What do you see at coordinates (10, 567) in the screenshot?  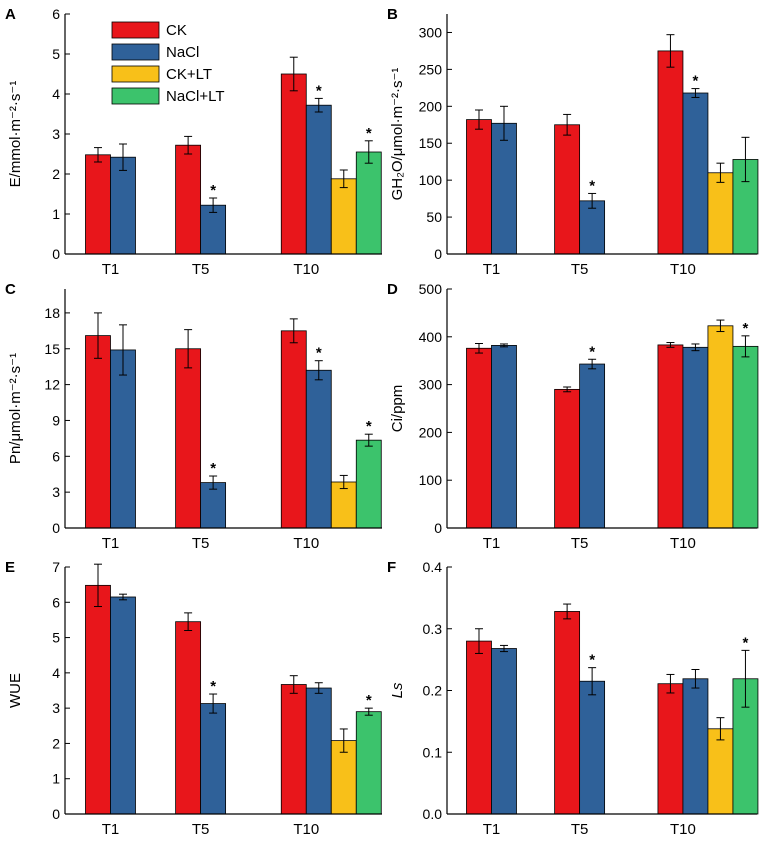 I see `panel-letter: E` at bounding box center [10, 567].